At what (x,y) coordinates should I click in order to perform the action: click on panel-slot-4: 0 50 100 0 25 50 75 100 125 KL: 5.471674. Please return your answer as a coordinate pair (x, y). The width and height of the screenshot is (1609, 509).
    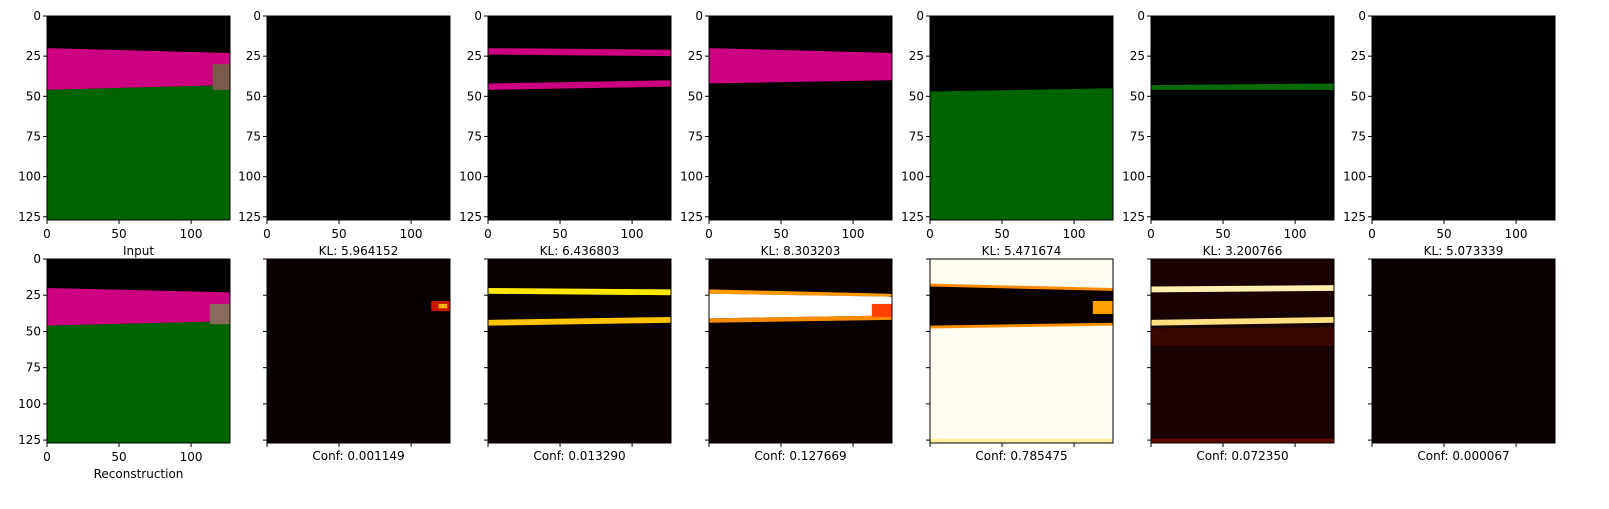
    Looking at the image, I should click on (1007, 133).